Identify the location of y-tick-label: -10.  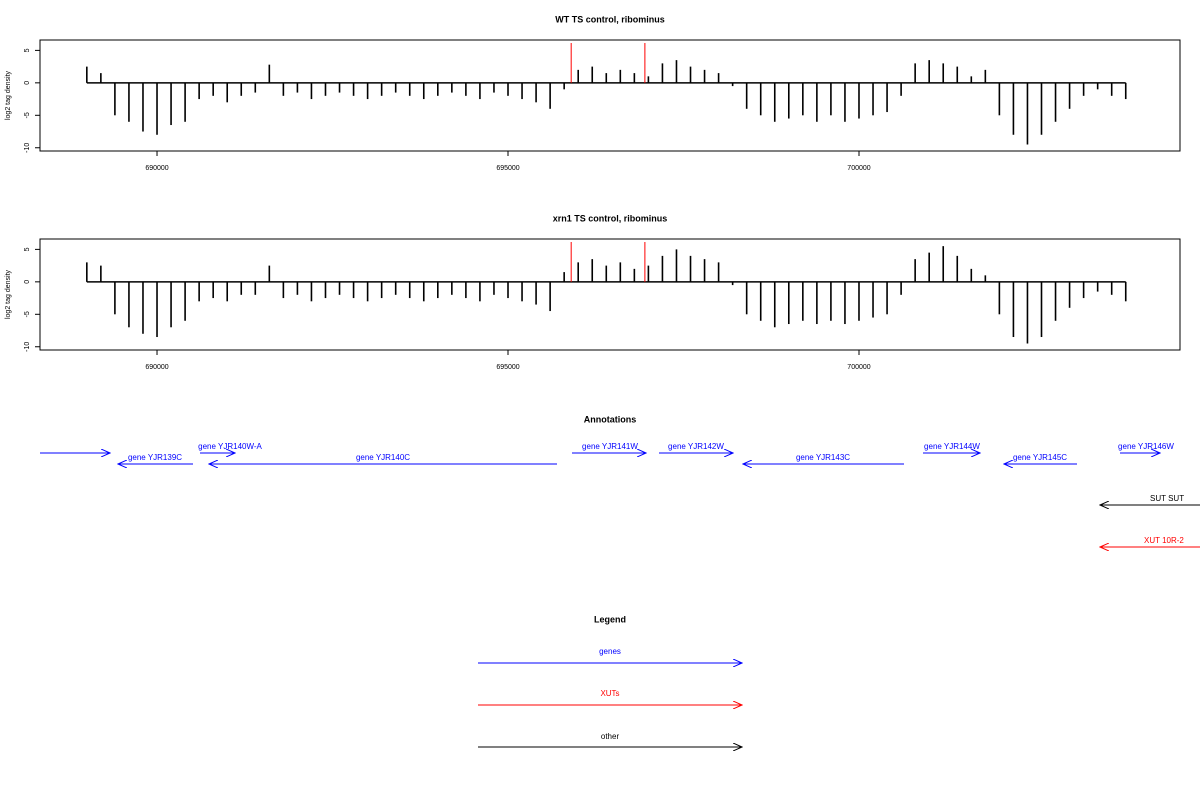
(27, 347).